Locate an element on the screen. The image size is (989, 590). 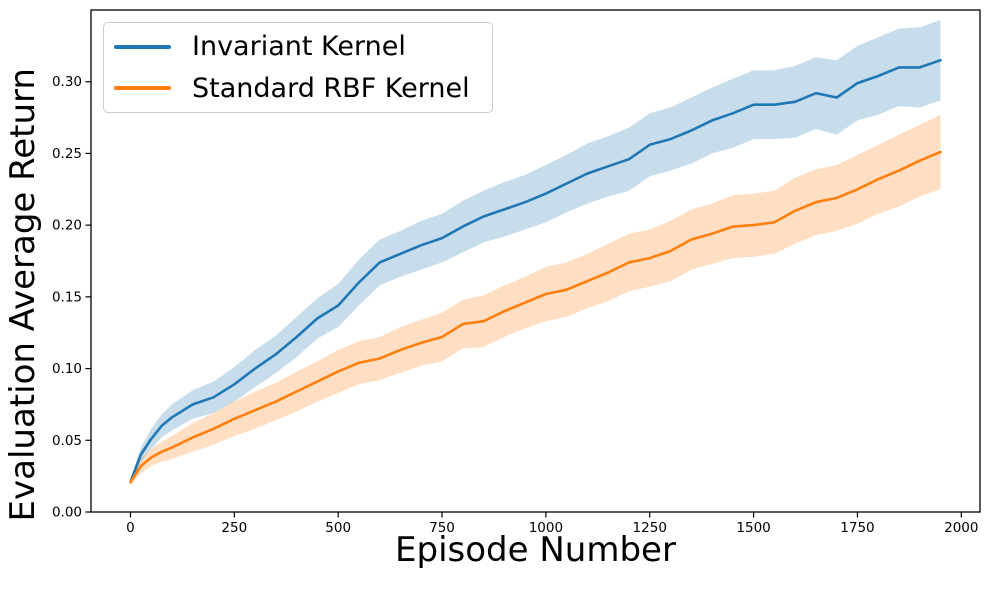
y-axis-label: Evaluation Average Return is located at coordinates (23, 295).